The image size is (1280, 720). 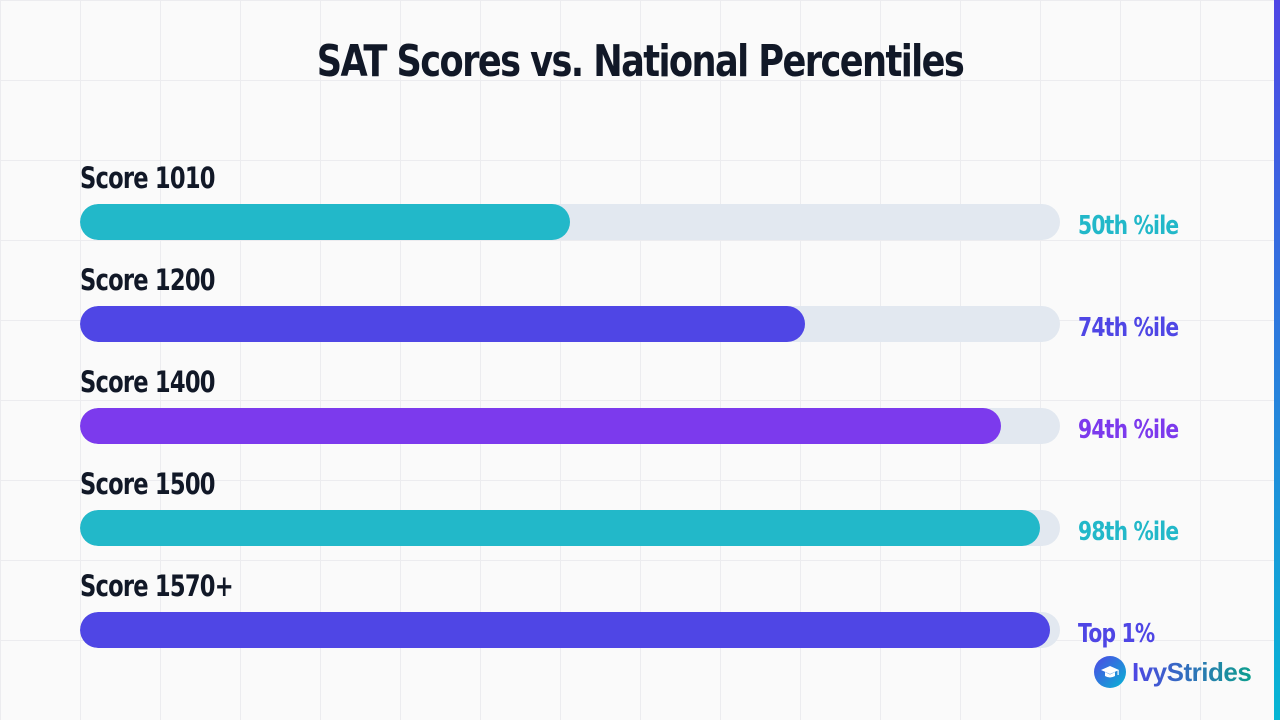 What do you see at coordinates (1110, 672) in the screenshot?
I see `graduation-cap-icon` at bounding box center [1110, 672].